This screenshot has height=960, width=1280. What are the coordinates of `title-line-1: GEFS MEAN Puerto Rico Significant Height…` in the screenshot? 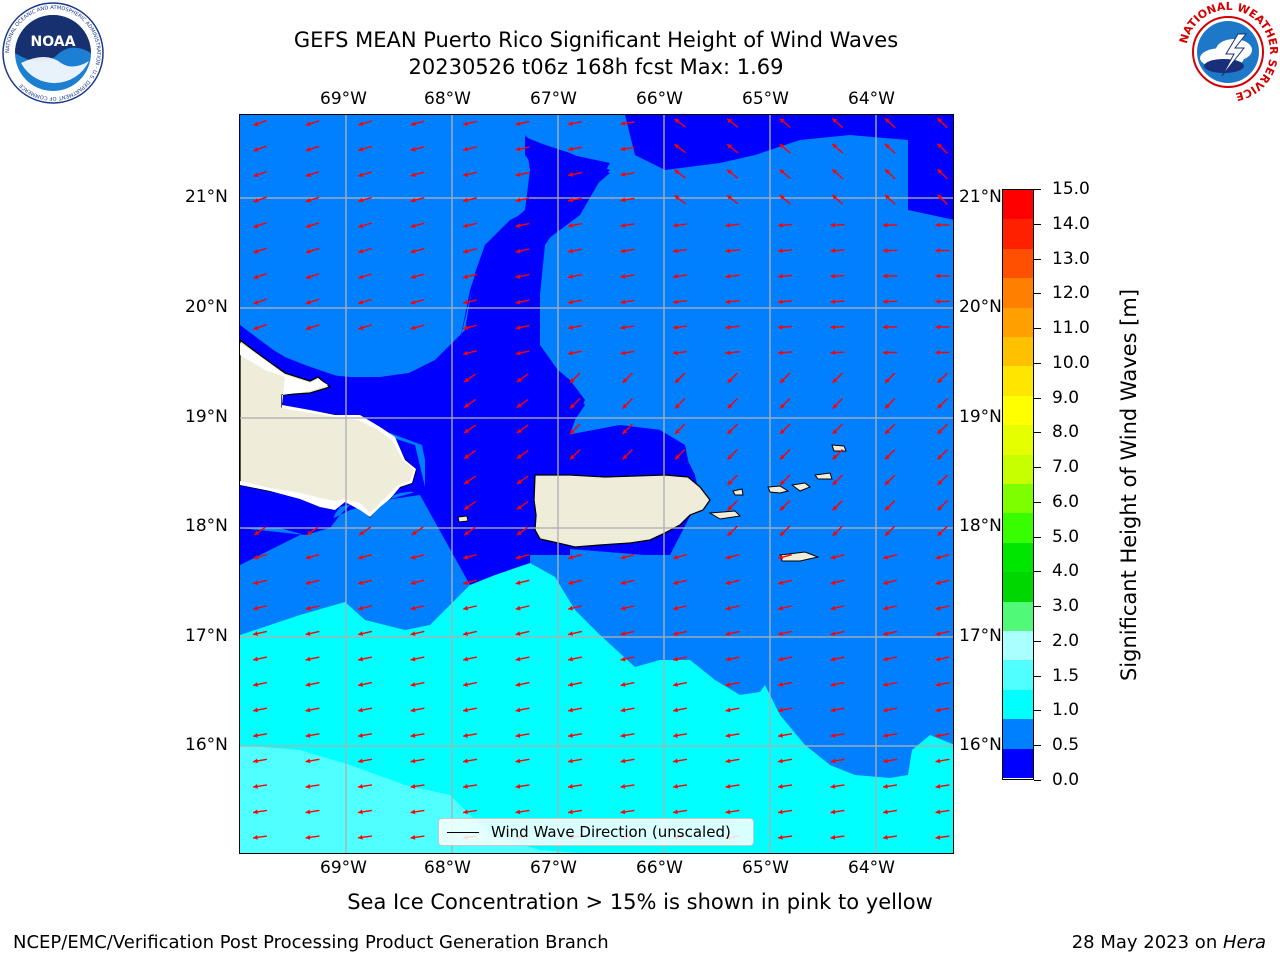 It's located at (596, 40).